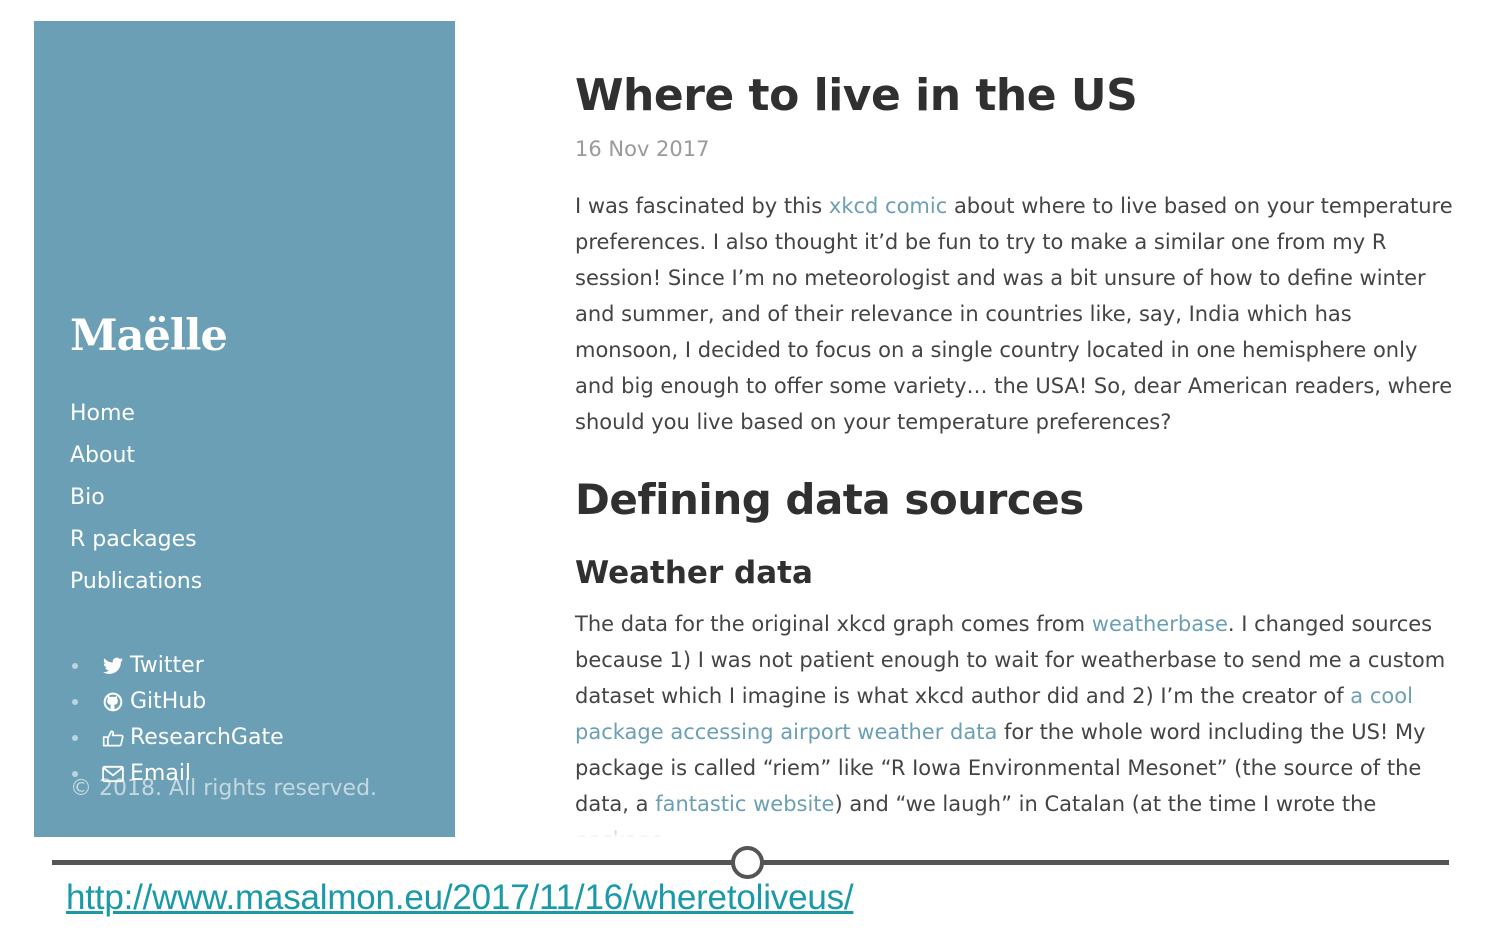 Image resolution: width=1500 pixels, height=938 pixels. What do you see at coordinates (856, 95) in the screenshot?
I see `post-title: Where to live in the US` at bounding box center [856, 95].